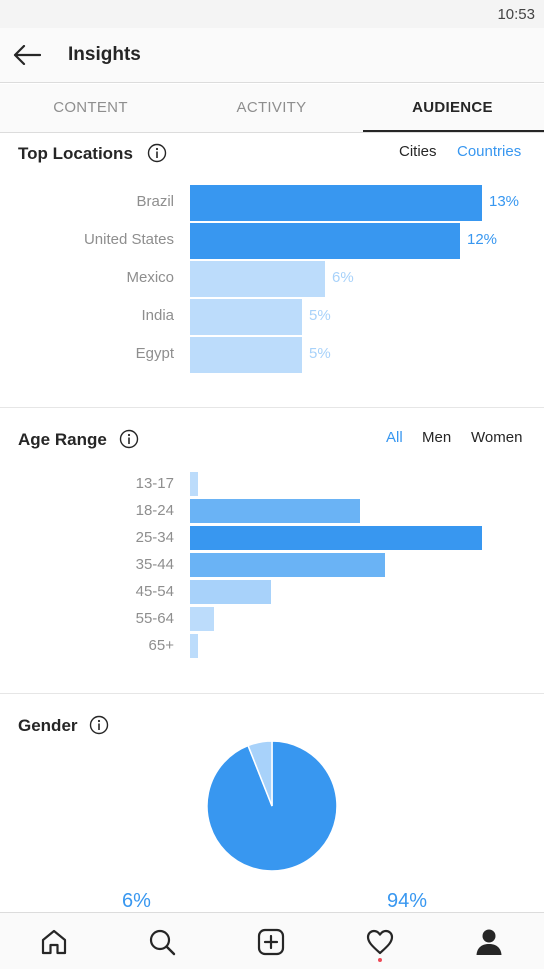 This screenshot has width=544, height=969. Describe the element at coordinates (154, 564) in the screenshot. I see `age-label: 35-44` at that location.